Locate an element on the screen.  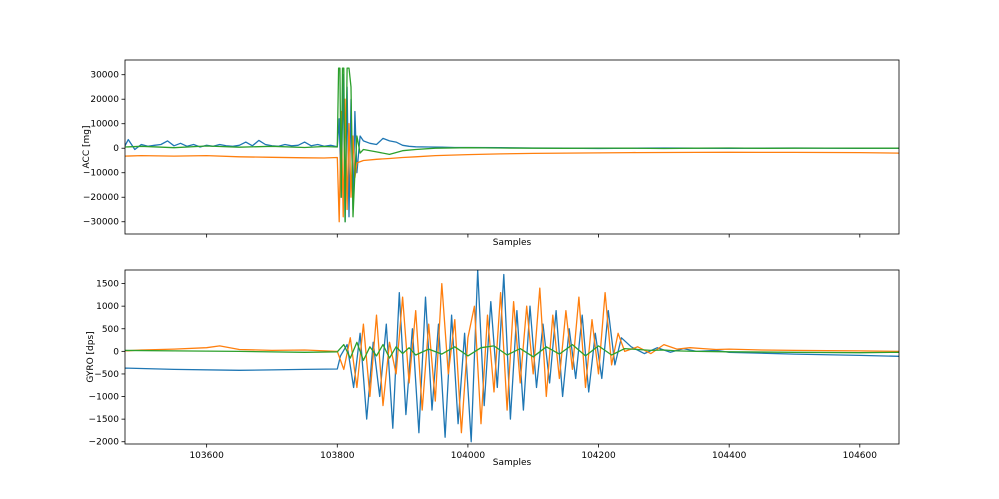
acc-y-tick-label: −10000 is located at coordinates (101, 174).